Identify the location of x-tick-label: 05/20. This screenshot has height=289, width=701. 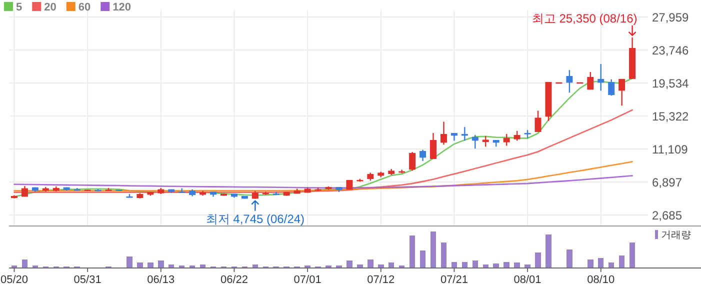
(14, 280).